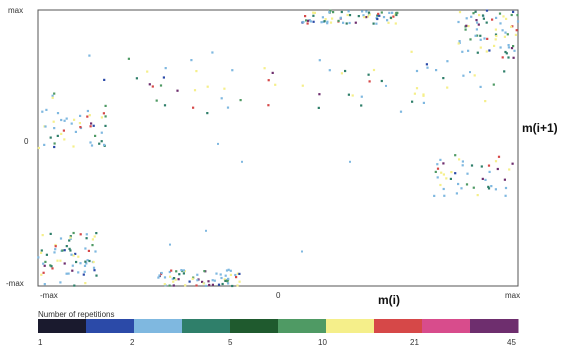 The image size is (562, 350). I want to click on legend-swatch, so click(350, 326).